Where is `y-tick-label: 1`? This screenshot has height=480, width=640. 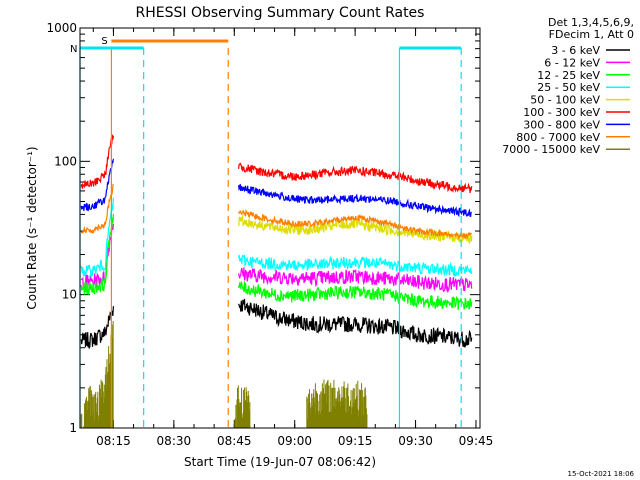 y-tick-label: 1 is located at coordinates (73, 428).